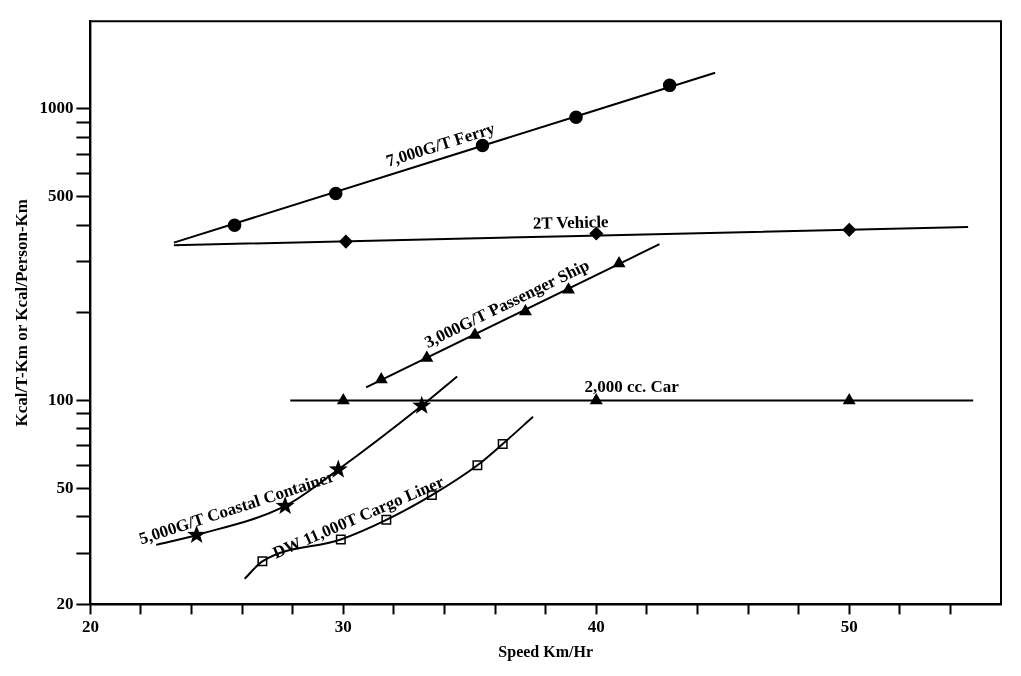  What do you see at coordinates (596, 626) in the screenshot?
I see `x-tick-label: 40` at bounding box center [596, 626].